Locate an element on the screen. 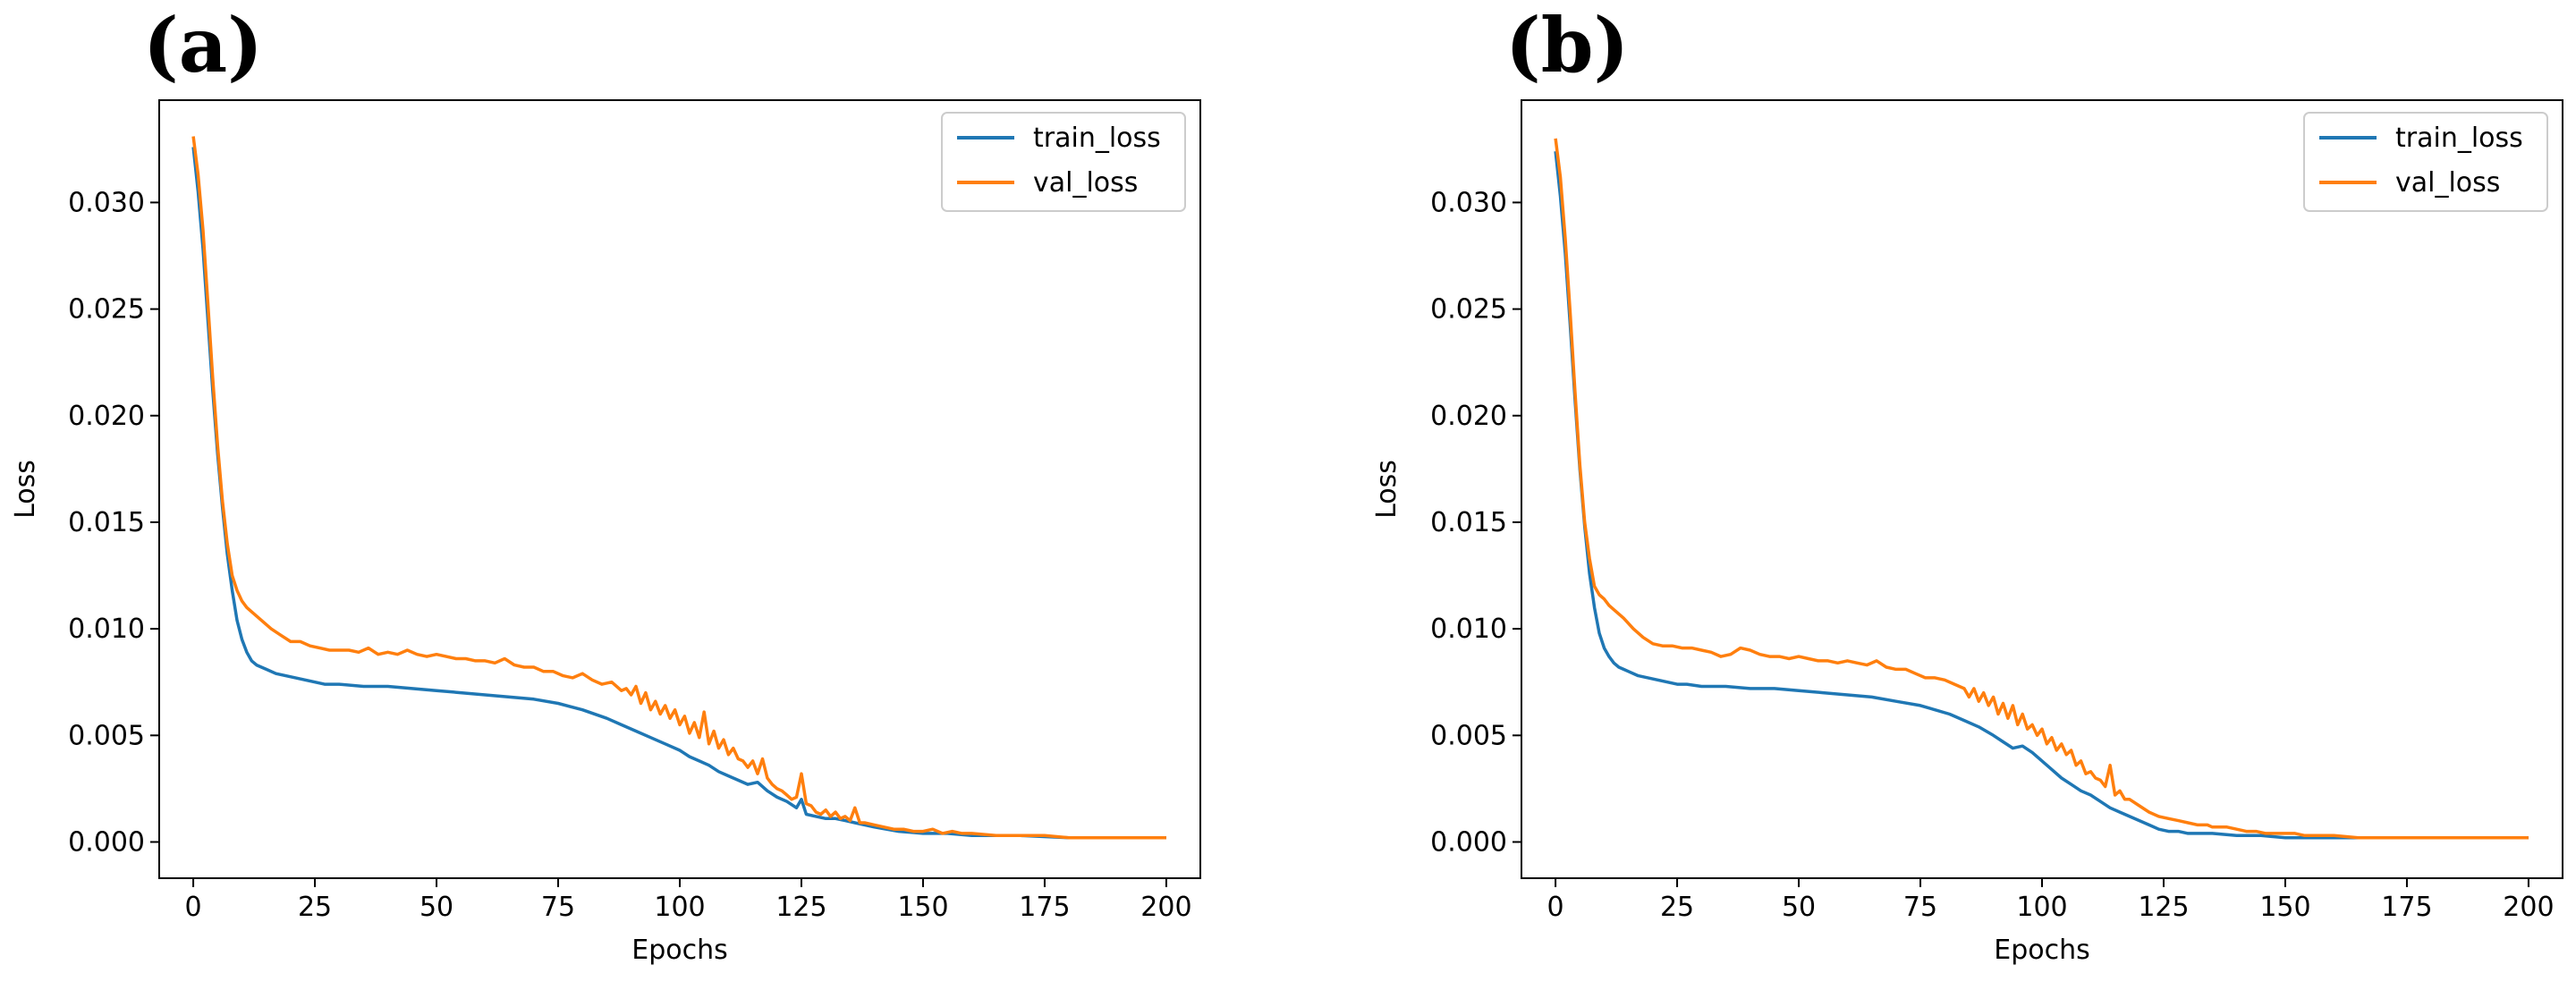  panel-a-xlabel: Epochs is located at coordinates (679, 950).